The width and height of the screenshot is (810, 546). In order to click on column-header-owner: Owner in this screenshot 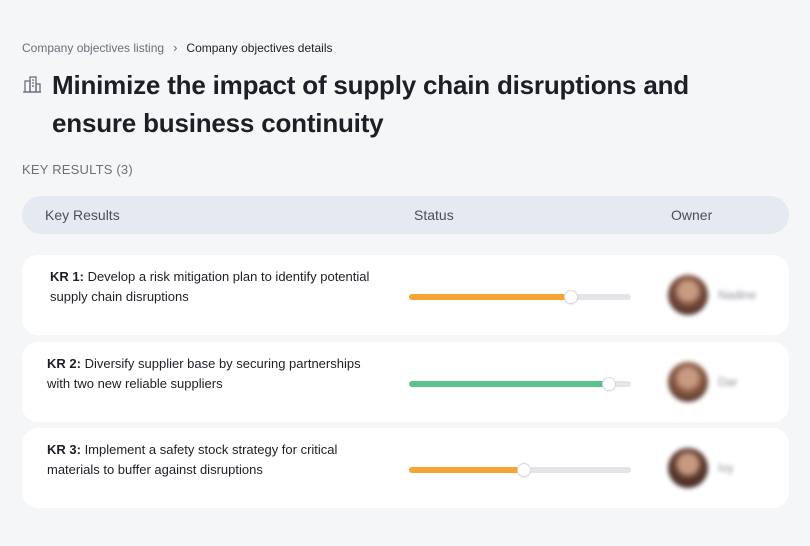, I will do `click(692, 215)`.